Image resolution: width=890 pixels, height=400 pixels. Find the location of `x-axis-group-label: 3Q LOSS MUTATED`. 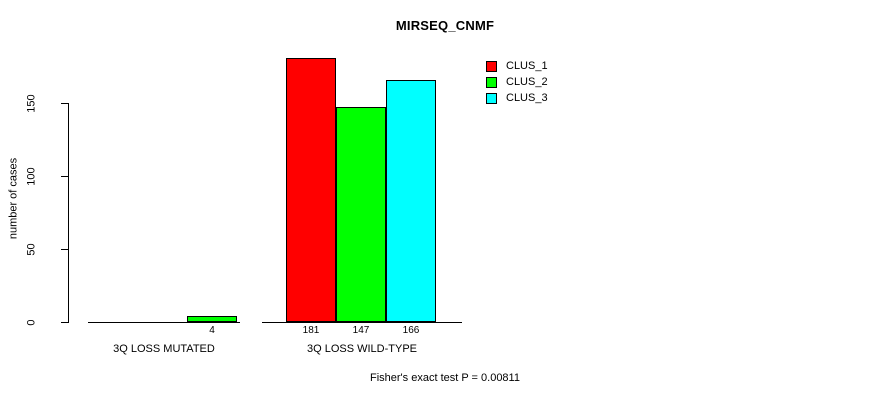

x-axis-group-label: 3Q LOSS MUTATED is located at coordinates (164, 349).